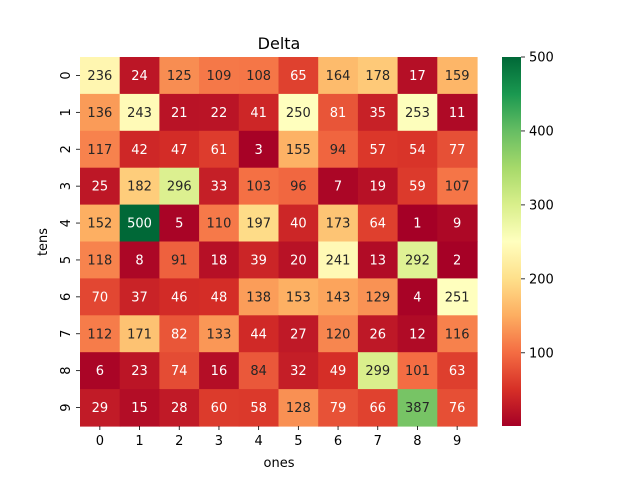  Describe the element at coordinates (179, 260) in the screenshot. I see `cell-value-r5-c2: 91` at that location.